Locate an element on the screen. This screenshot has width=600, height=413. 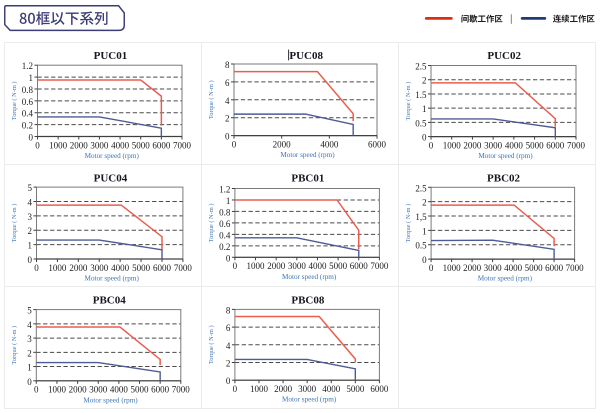
svg-text: PUC01 is located at coordinates (111, 56).